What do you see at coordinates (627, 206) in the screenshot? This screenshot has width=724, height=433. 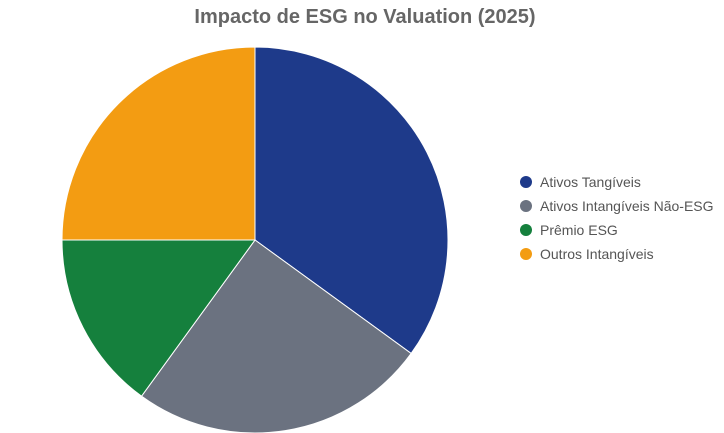 I see `legend-label: Ativos Intangíveis Não-ESG` at bounding box center [627, 206].